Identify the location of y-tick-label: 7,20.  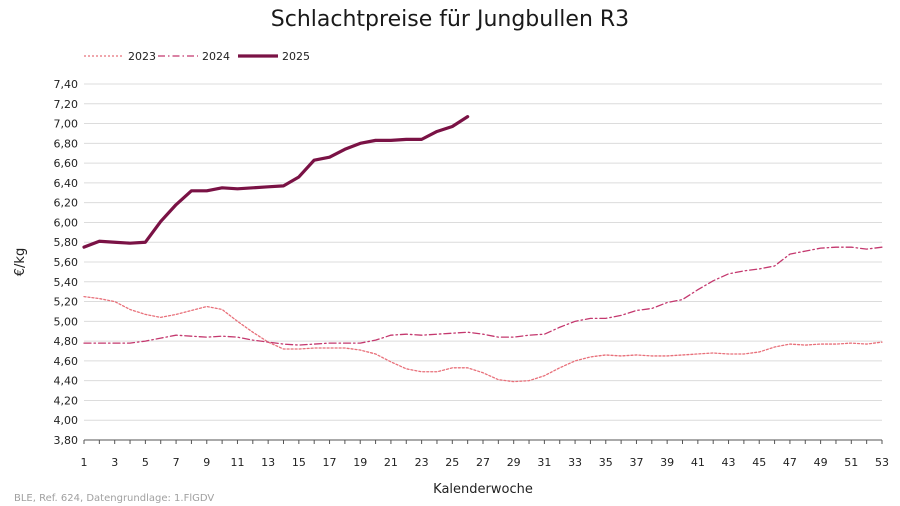
(66, 104).